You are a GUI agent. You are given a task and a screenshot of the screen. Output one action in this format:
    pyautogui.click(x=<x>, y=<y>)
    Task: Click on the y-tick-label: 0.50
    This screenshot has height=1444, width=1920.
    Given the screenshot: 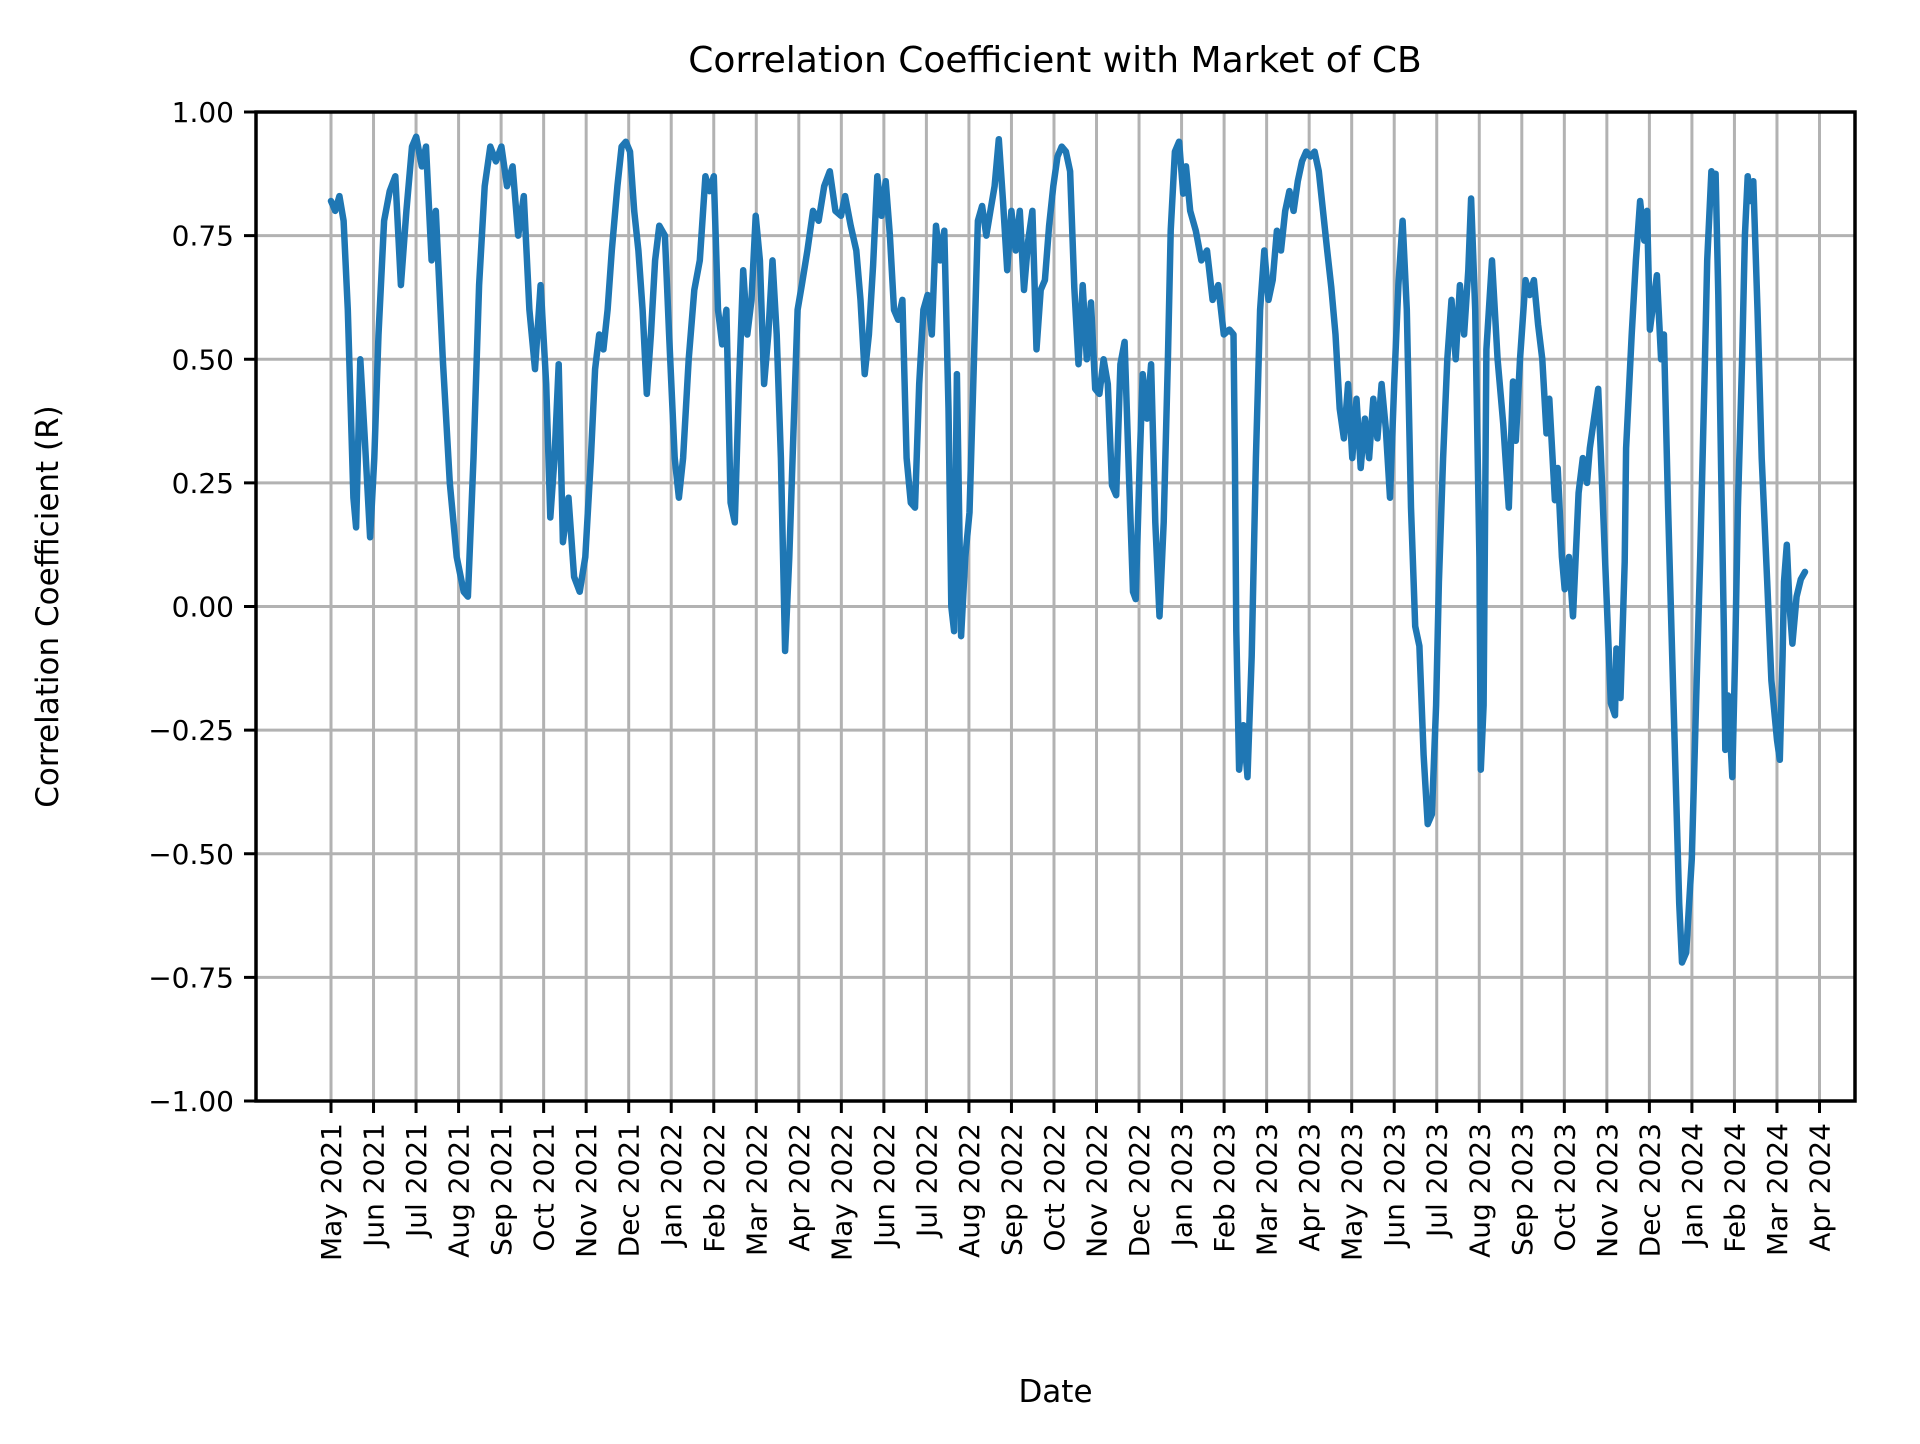 What is the action you would take?
    pyautogui.click(x=203, y=359)
    